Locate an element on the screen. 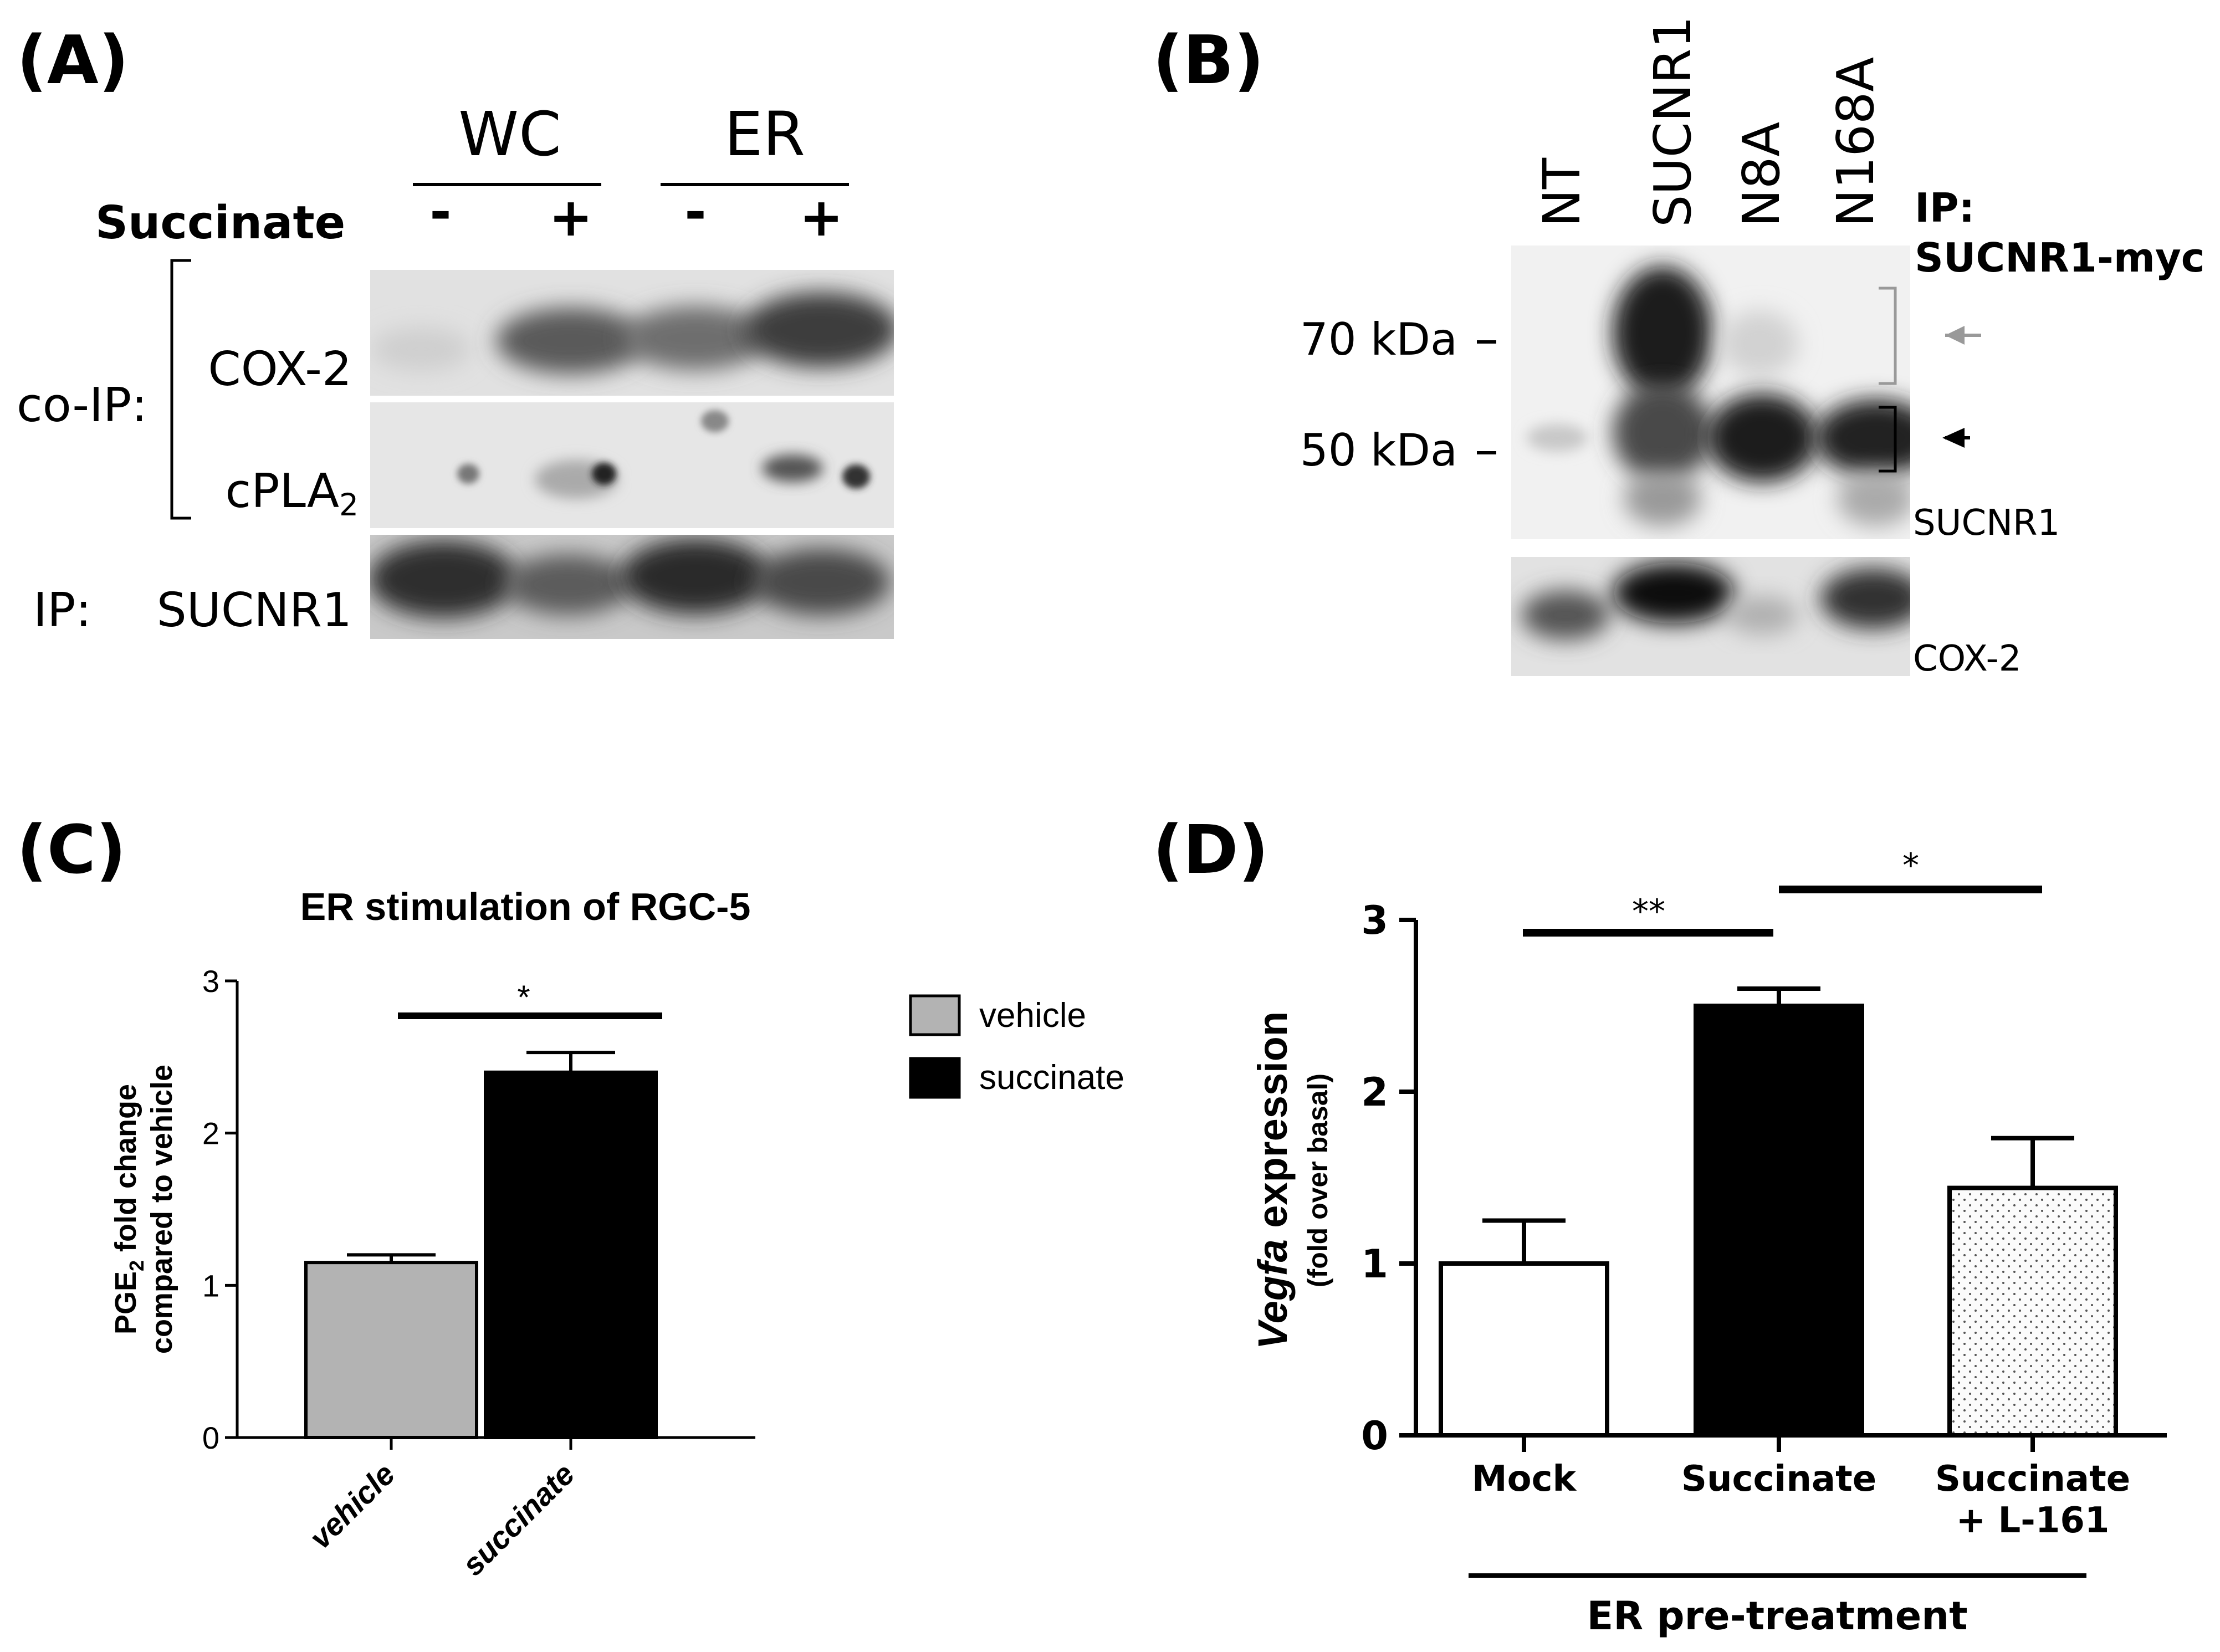 The height and width of the screenshot is (1652, 2220). group-label-er: ER is located at coordinates (764, 134).